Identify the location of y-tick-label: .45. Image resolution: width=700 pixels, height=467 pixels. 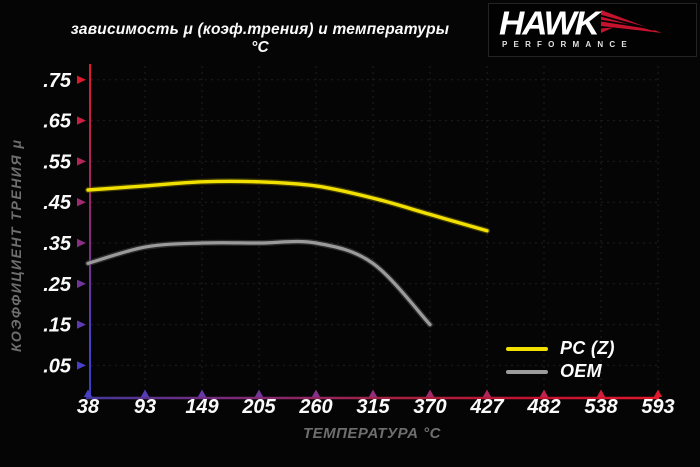
(57, 203).